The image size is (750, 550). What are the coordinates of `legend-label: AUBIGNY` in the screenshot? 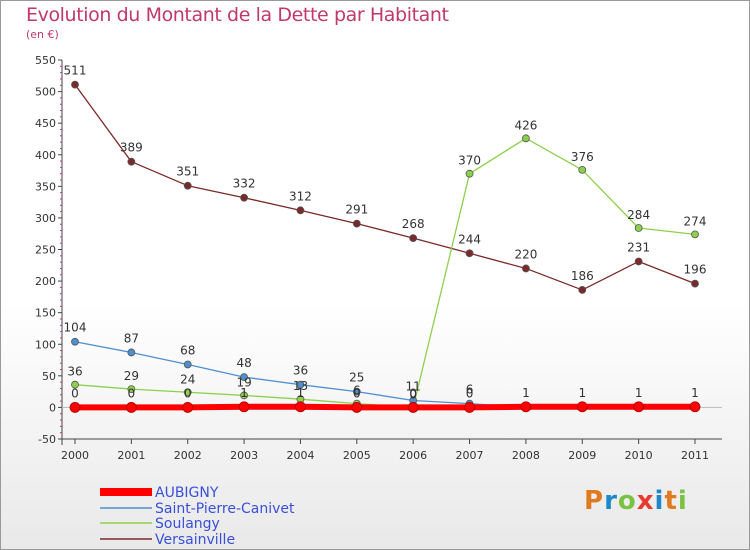 It's located at (187, 493).